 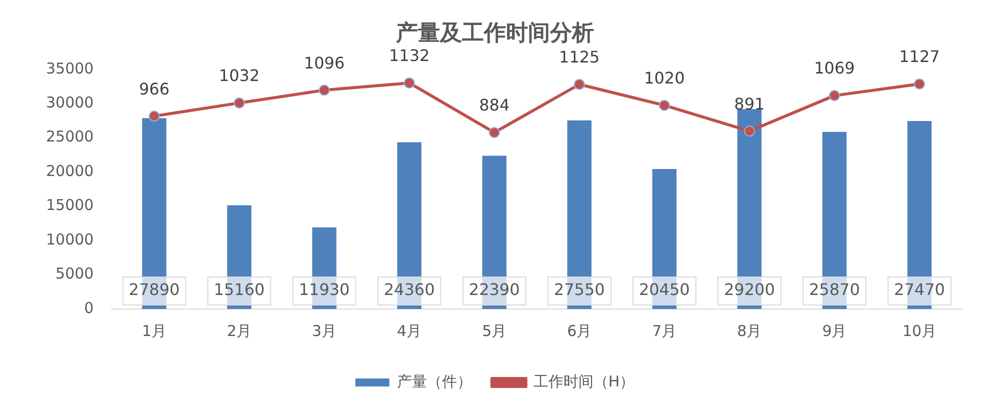 What do you see at coordinates (494, 105) in the screenshot?
I see `data-label: 884` at bounding box center [494, 105].